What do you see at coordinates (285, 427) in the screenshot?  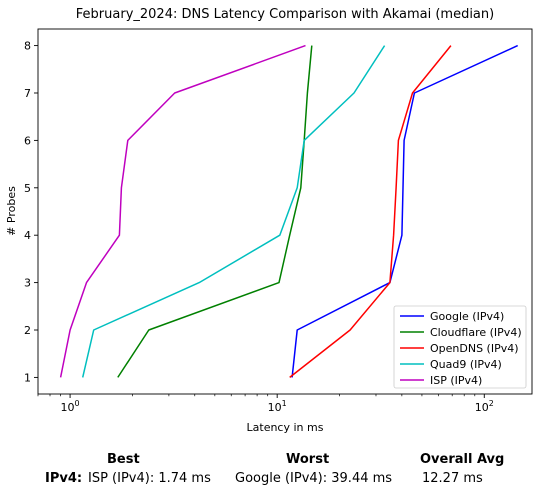 I see `x-axis-label: Latency in ms` at bounding box center [285, 427].